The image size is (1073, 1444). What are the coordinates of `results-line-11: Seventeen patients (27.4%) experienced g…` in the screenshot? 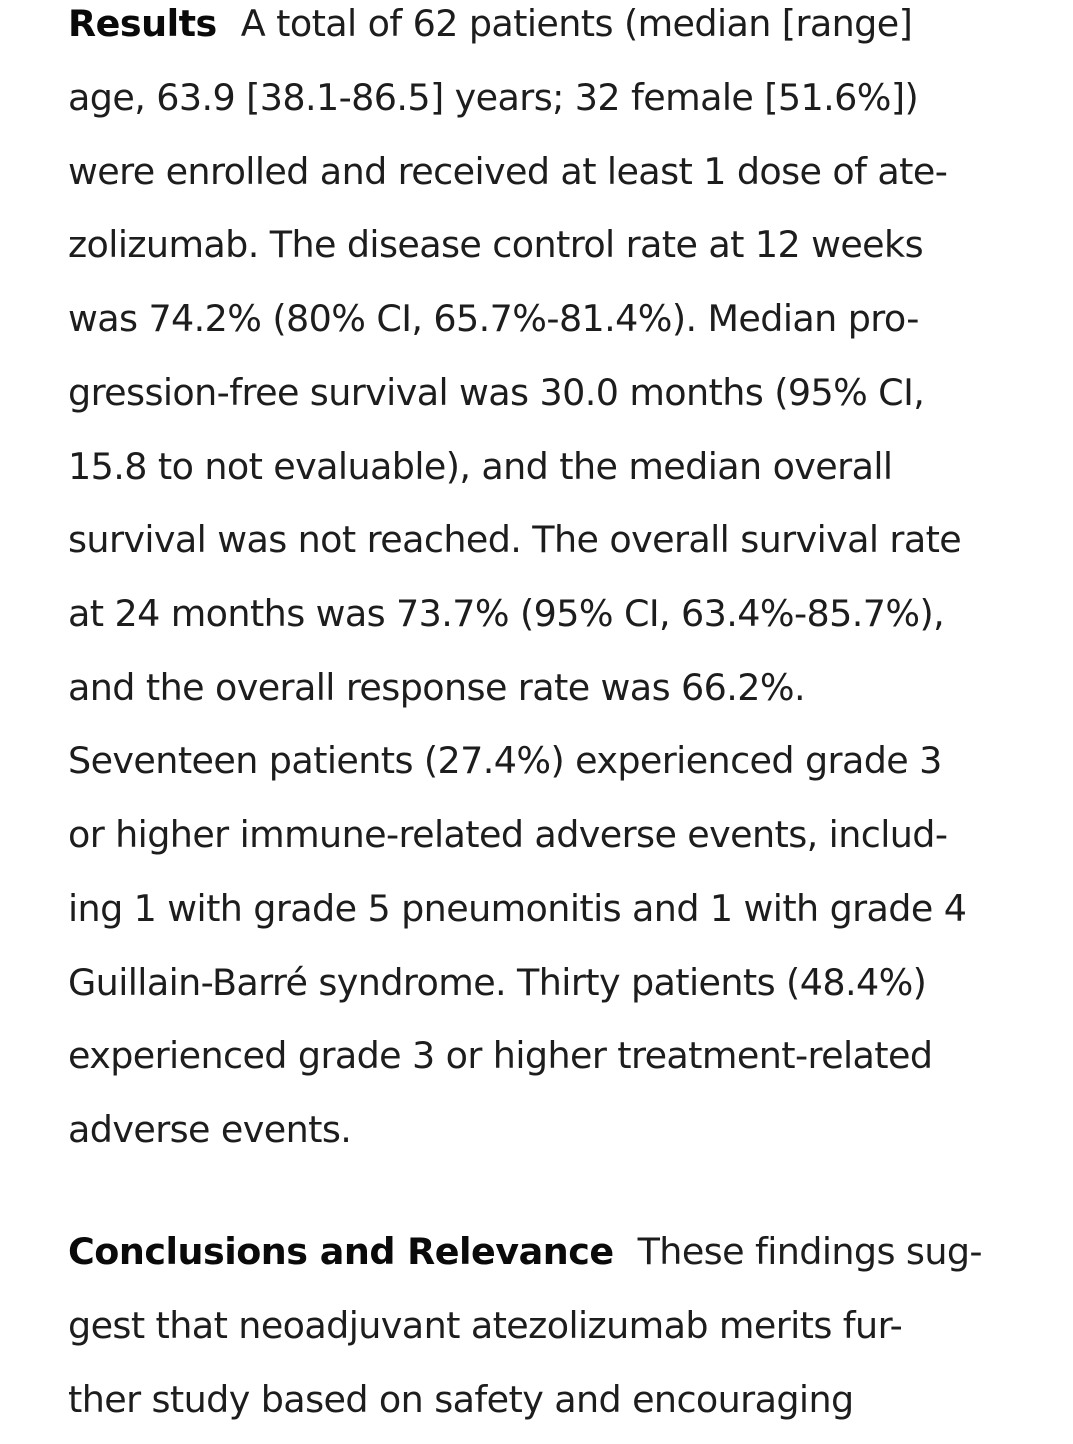 It's located at (505, 760).